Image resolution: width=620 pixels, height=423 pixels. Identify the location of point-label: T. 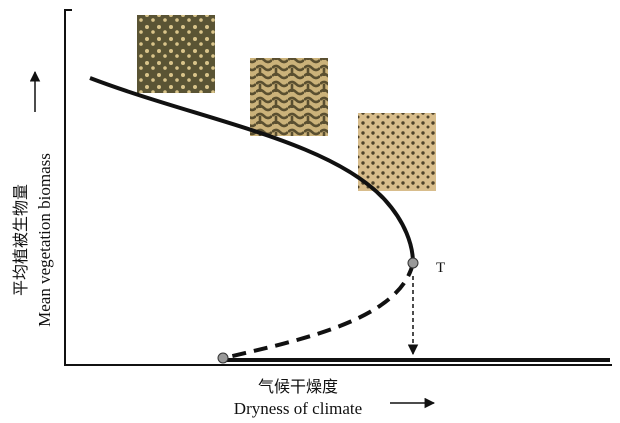
(440, 268).